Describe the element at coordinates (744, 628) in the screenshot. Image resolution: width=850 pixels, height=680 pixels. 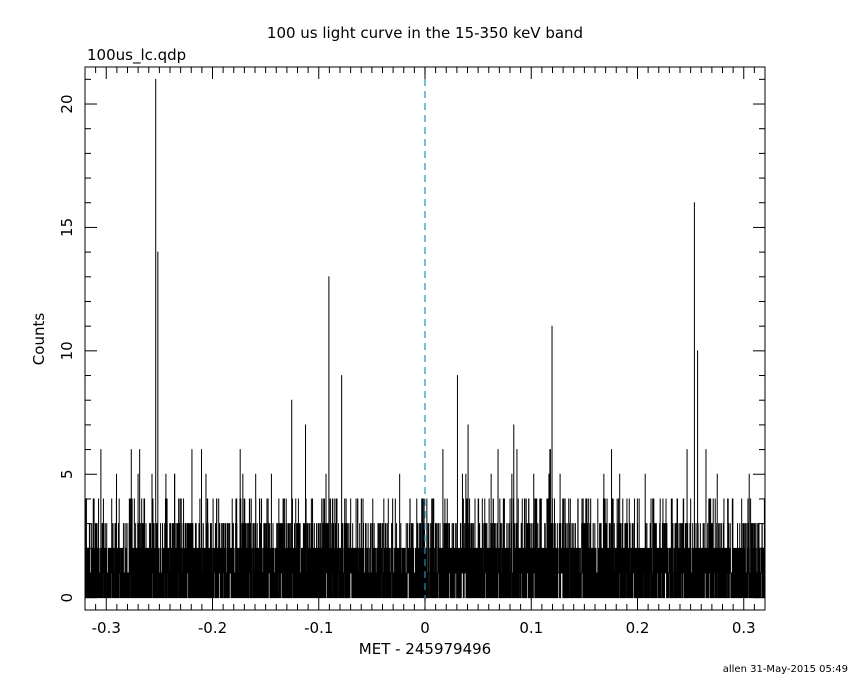
I see `x-tick-label: 0.3` at that location.